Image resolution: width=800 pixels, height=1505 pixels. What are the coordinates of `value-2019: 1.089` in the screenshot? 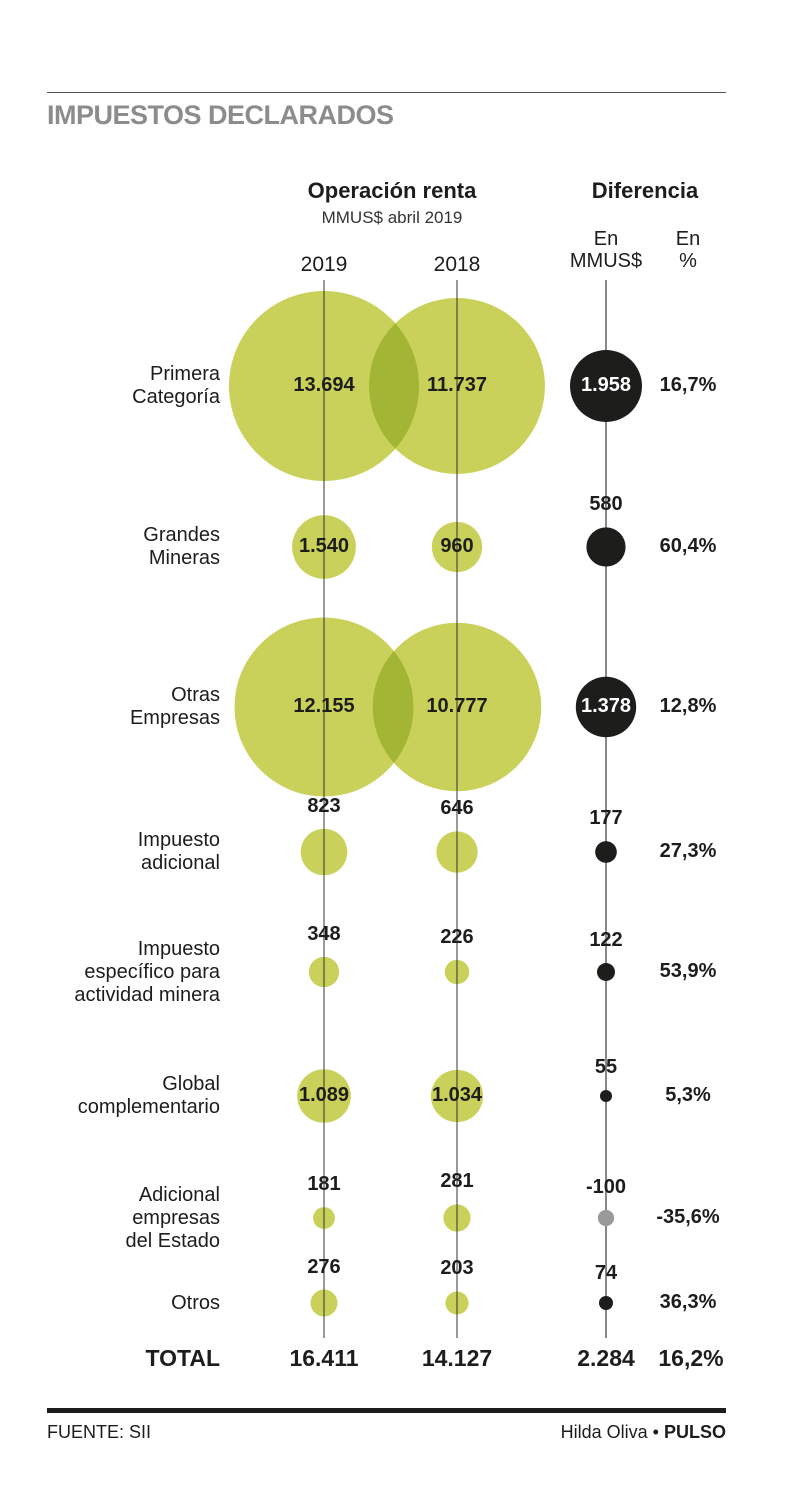 It's located at (324, 1095).